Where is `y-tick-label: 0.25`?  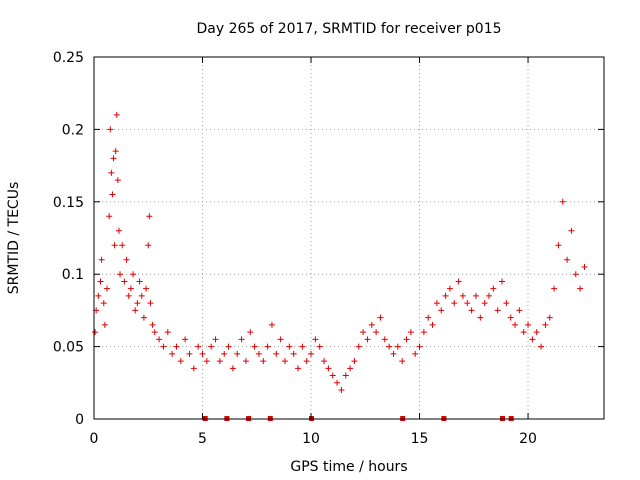
y-tick-label: 0.25 is located at coordinates (68, 58).